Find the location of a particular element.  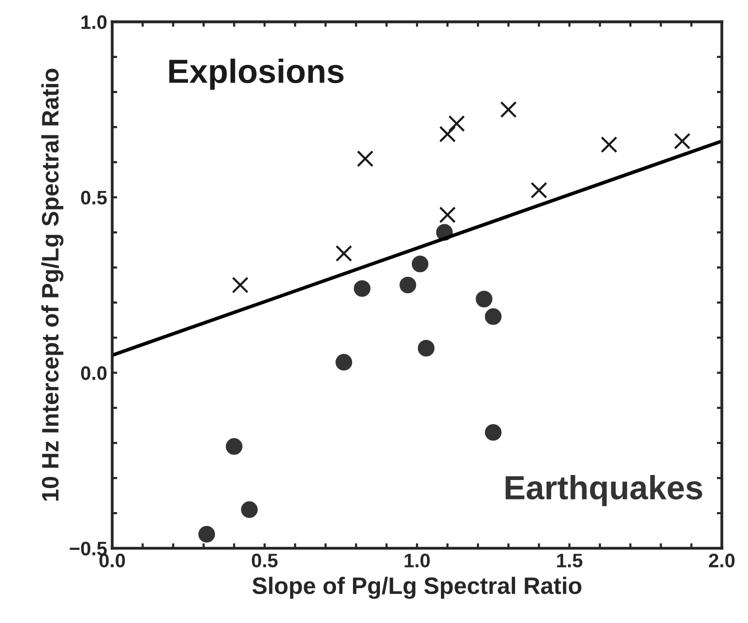

y-tick-label: 1.0 is located at coordinates (94, 22).